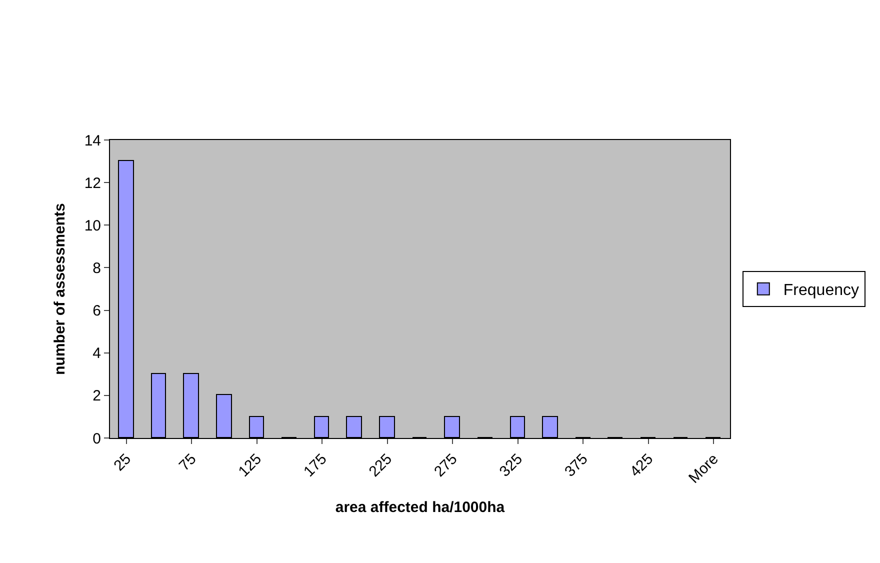 The image size is (880, 563). Describe the element at coordinates (96, 439) in the screenshot. I see `y-tick-label: 0` at that location.